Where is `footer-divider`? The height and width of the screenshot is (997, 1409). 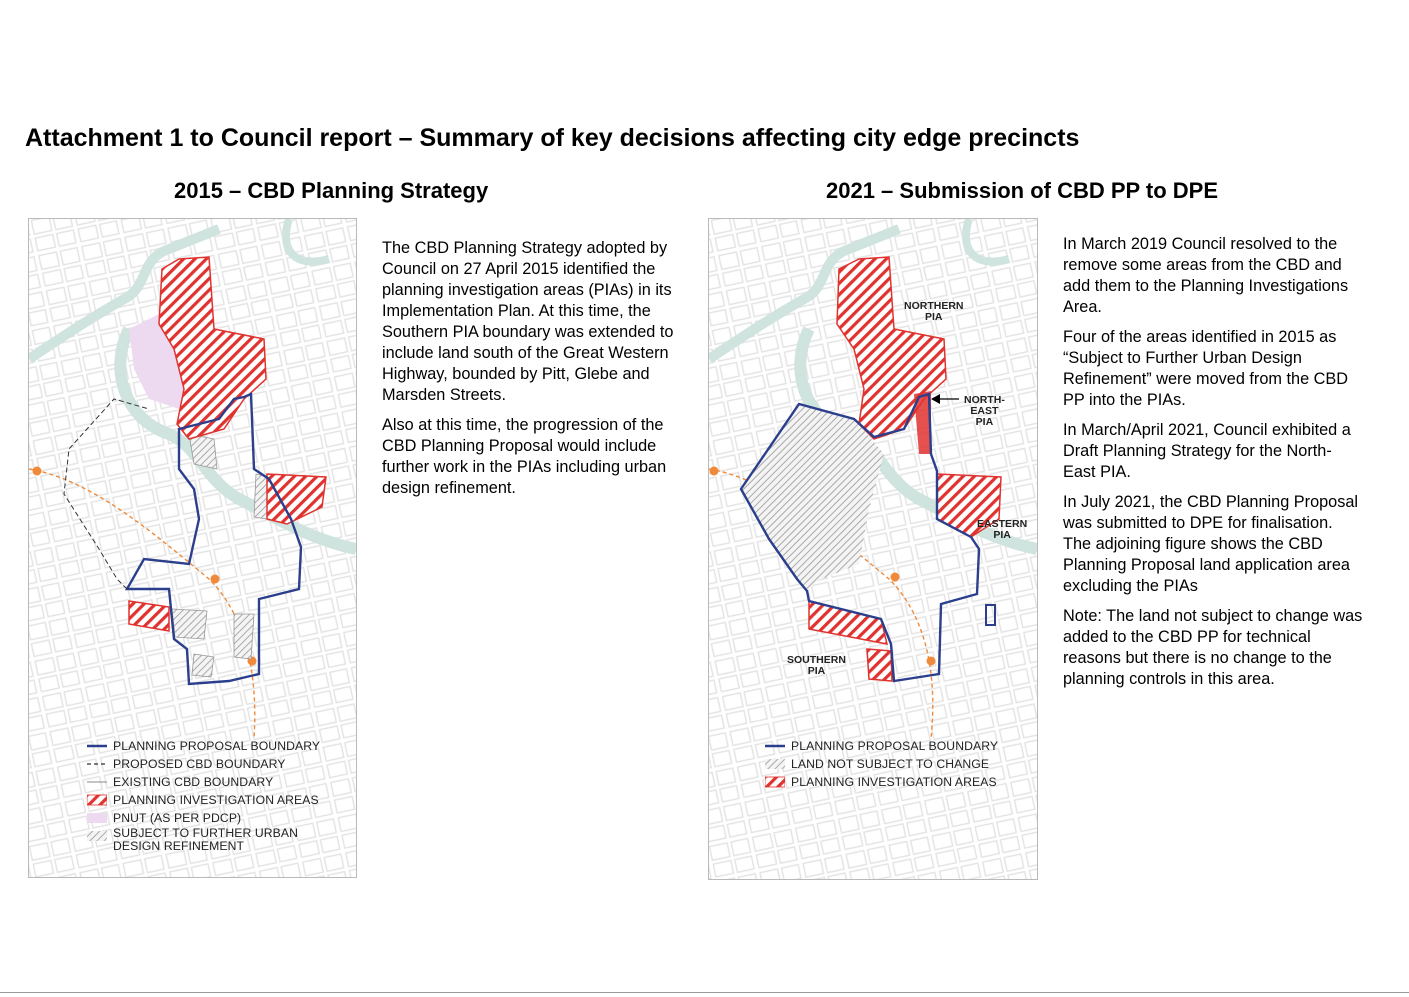 footer-divider is located at coordinates (704, 994).